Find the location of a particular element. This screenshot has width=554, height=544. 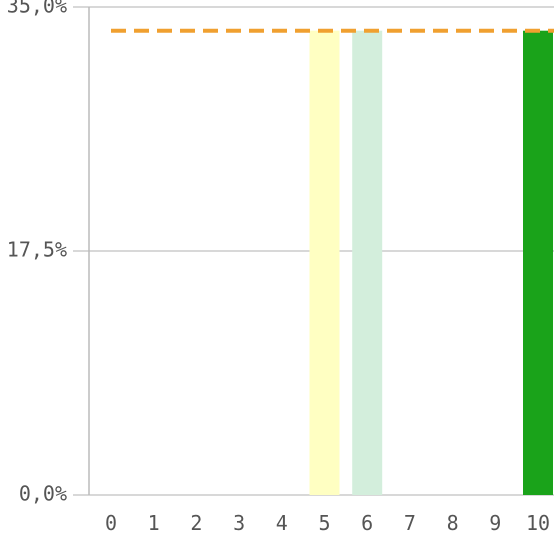

x-tick-label-2: 2 is located at coordinates (196, 523).